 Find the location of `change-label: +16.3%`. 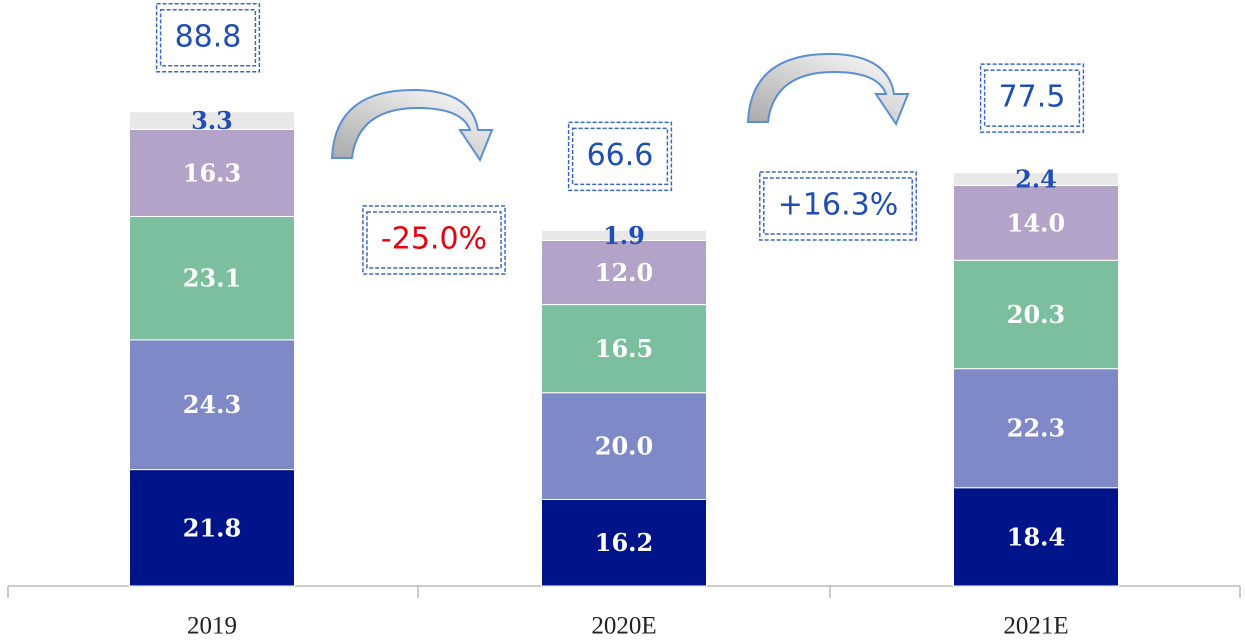

change-label: +16.3% is located at coordinates (838, 205).